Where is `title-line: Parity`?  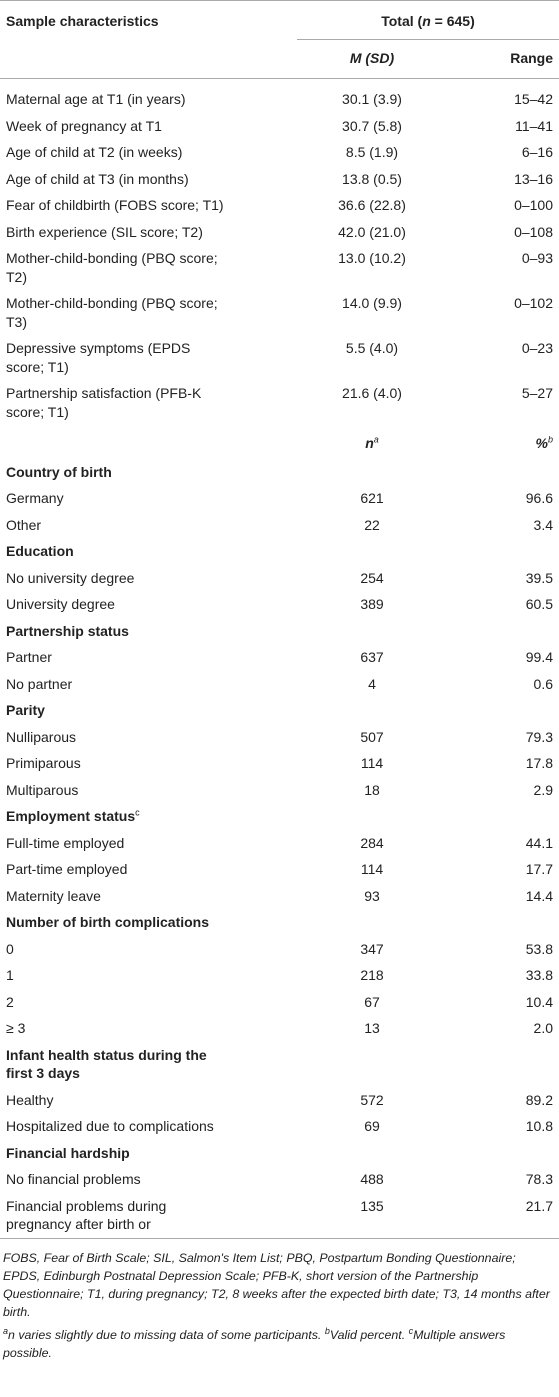 title-line: Parity is located at coordinates (279, 710).